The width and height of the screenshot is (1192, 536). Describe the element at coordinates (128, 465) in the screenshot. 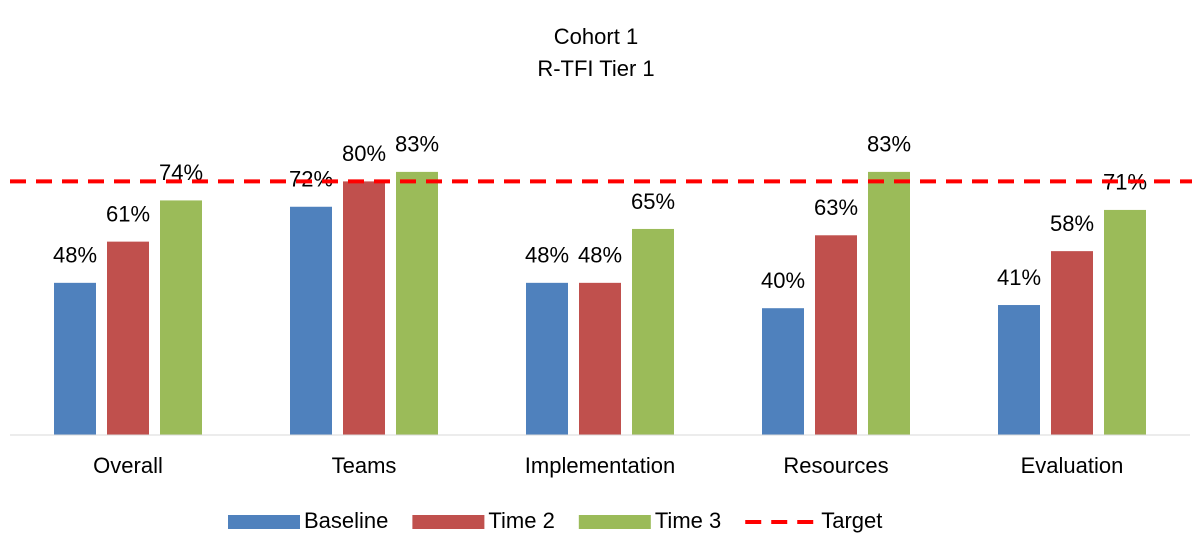

I see `x-tick-label: Overall` at that location.